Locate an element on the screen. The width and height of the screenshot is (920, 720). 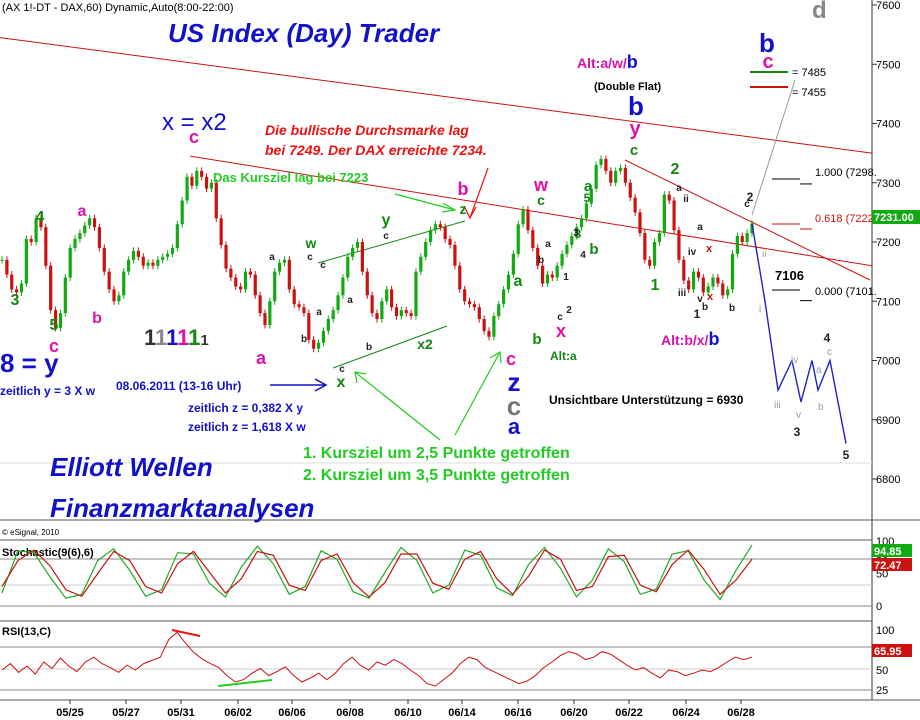
stochastic-d-line is located at coordinates (377, 573).